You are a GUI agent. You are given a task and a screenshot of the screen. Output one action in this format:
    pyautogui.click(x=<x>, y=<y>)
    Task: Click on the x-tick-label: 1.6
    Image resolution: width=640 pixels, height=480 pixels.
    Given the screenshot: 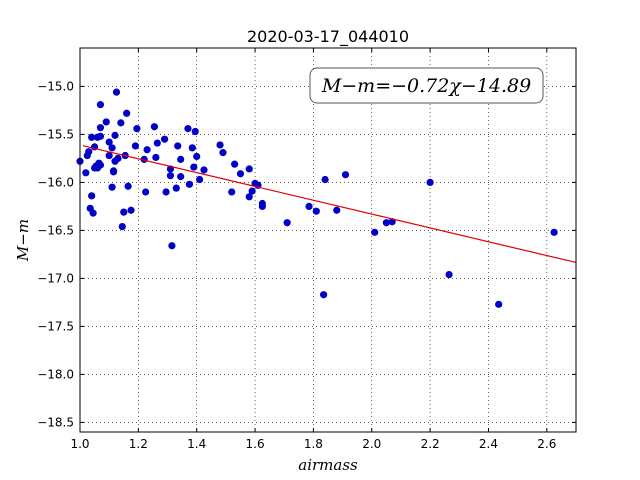 What is the action you would take?
    pyautogui.click(x=255, y=444)
    